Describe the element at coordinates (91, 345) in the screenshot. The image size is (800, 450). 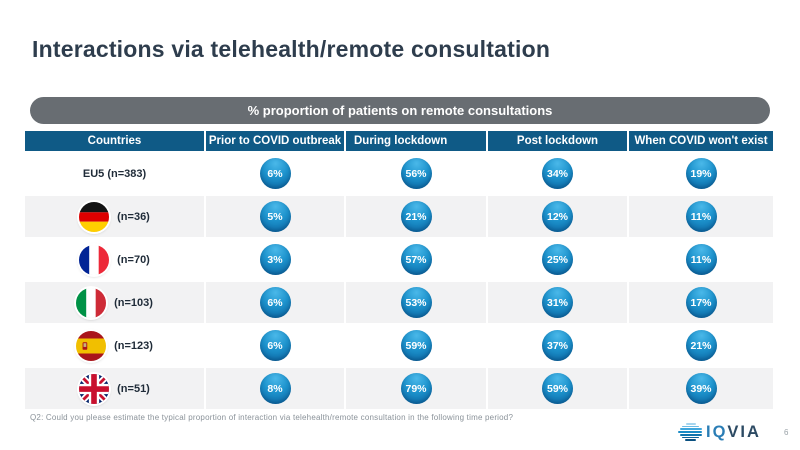
I see `spain-flag-icon` at that location.